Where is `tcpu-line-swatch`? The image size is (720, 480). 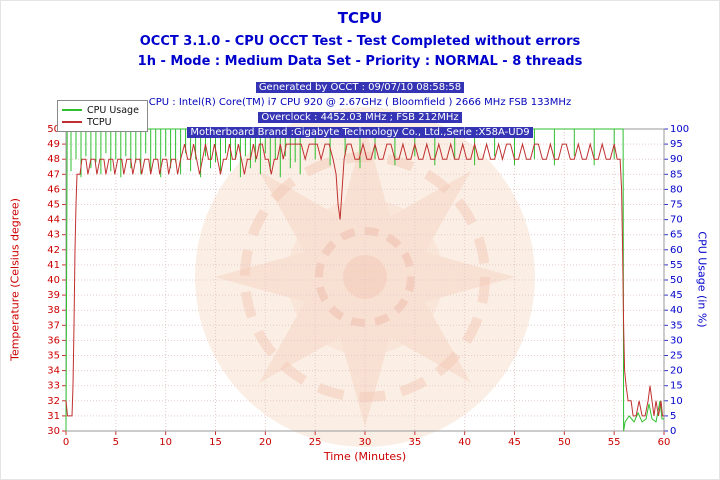
tcpu-line-swatch is located at coordinates (72, 122).